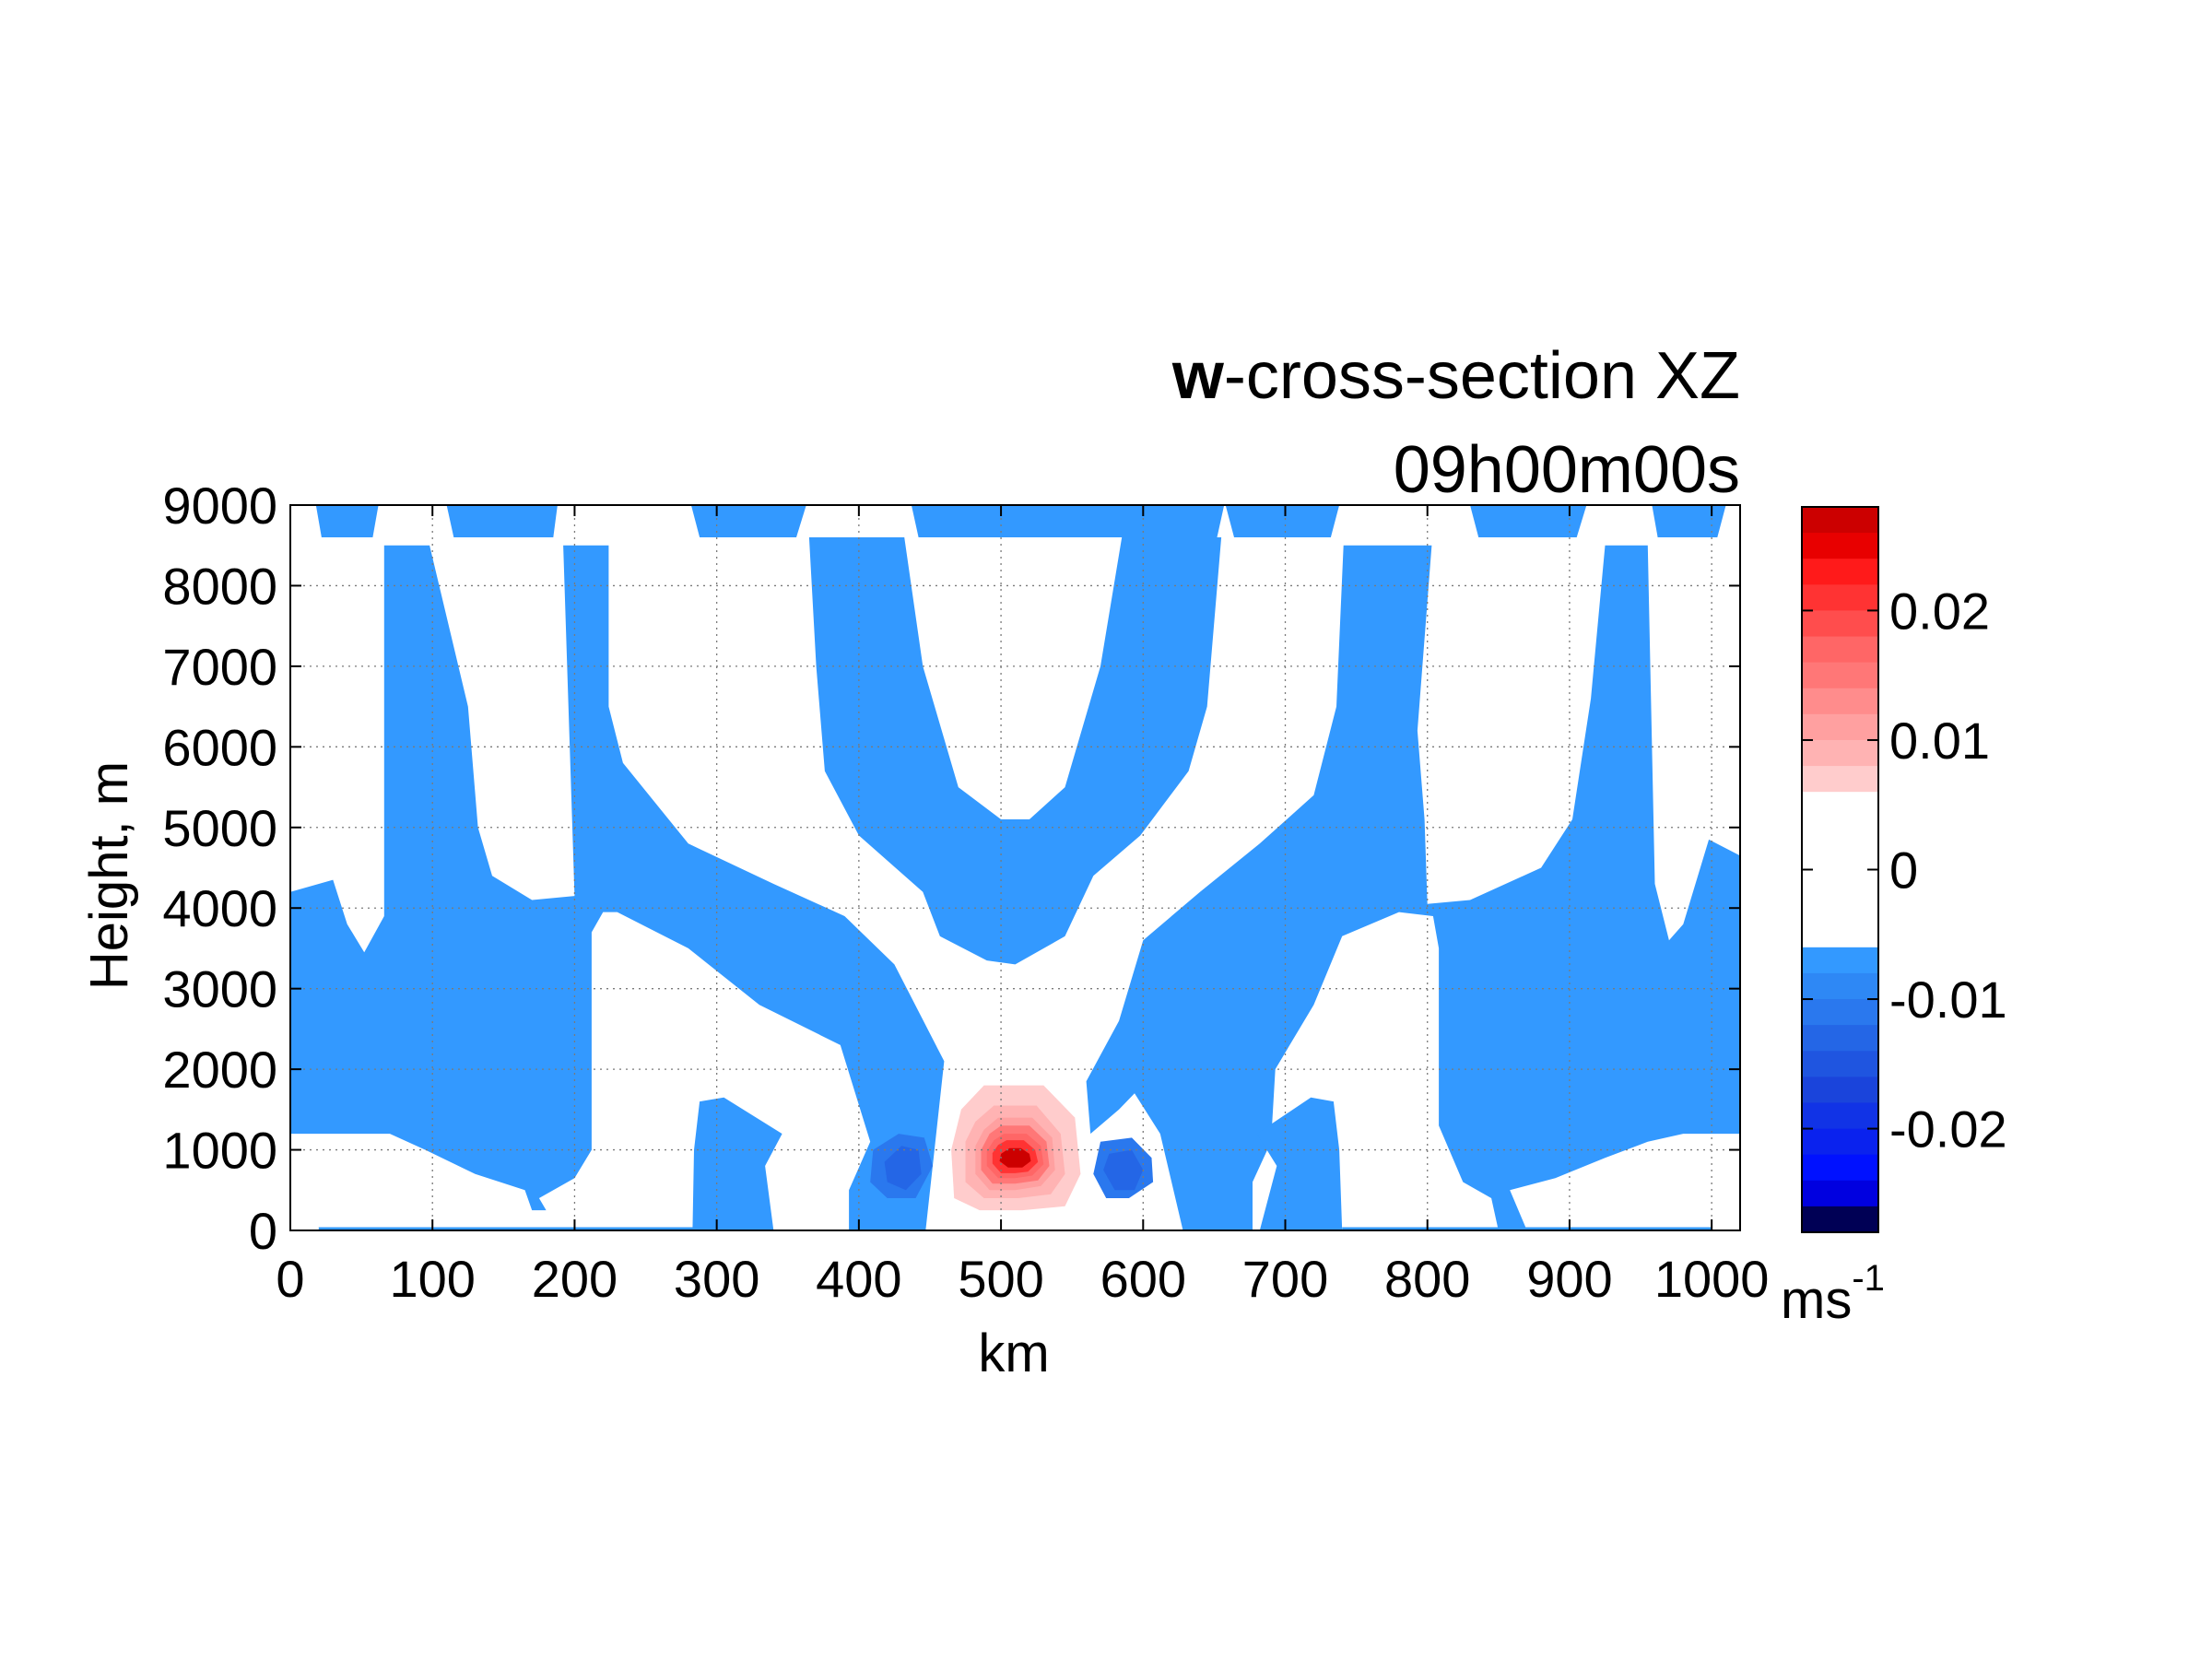 The image size is (2212, 1659). What do you see at coordinates (858, 1279) in the screenshot?
I see `x-tick-label: 400` at bounding box center [858, 1279].